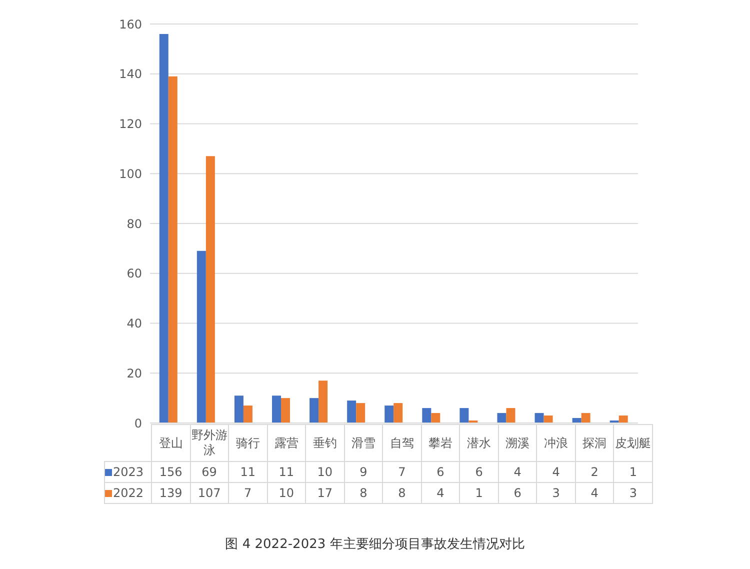 This screenshot has width=750, height=569. What do you see at coordinates (286, 443) in the screenshot?
I see `x-tick-label: 露营` at bounding box center [286, 443].